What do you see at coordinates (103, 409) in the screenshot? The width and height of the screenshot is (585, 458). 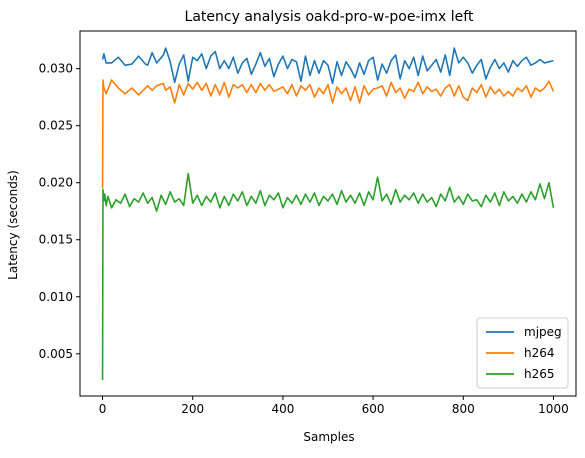 I see `x-tick-label: 0` at bounding box center [103, 409].